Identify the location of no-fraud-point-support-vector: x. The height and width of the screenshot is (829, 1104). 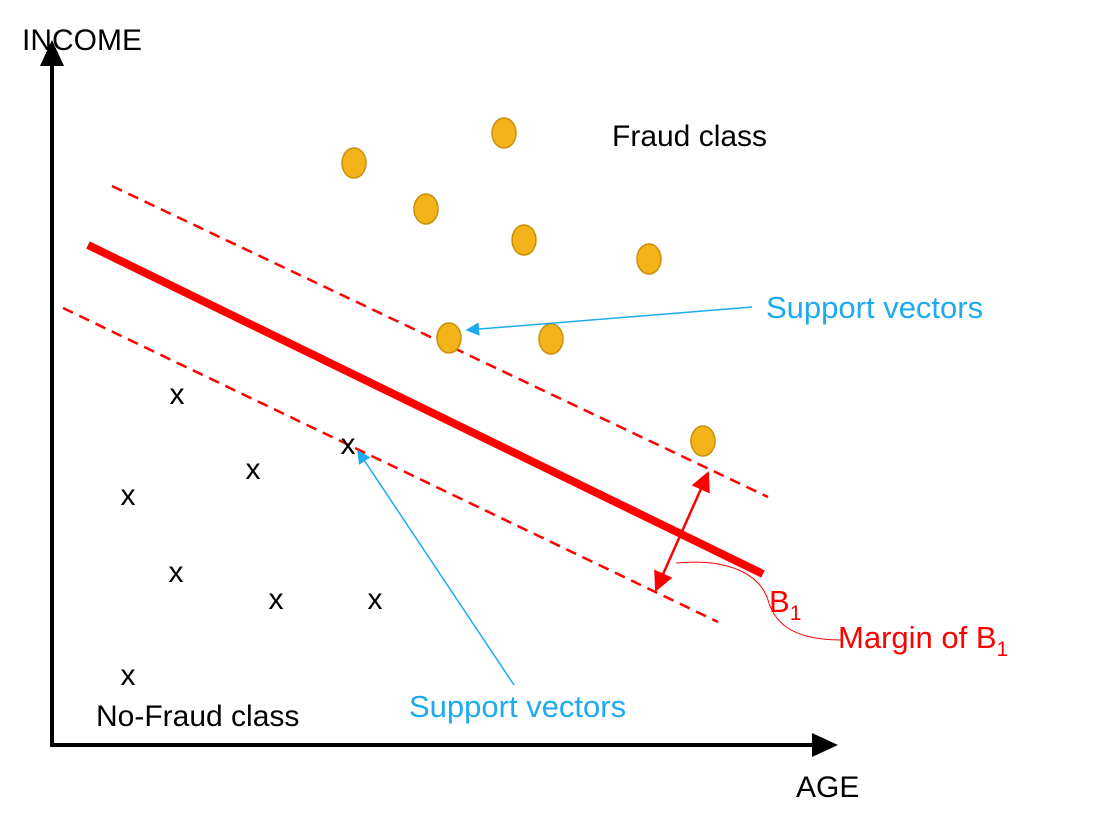
(348, 444).